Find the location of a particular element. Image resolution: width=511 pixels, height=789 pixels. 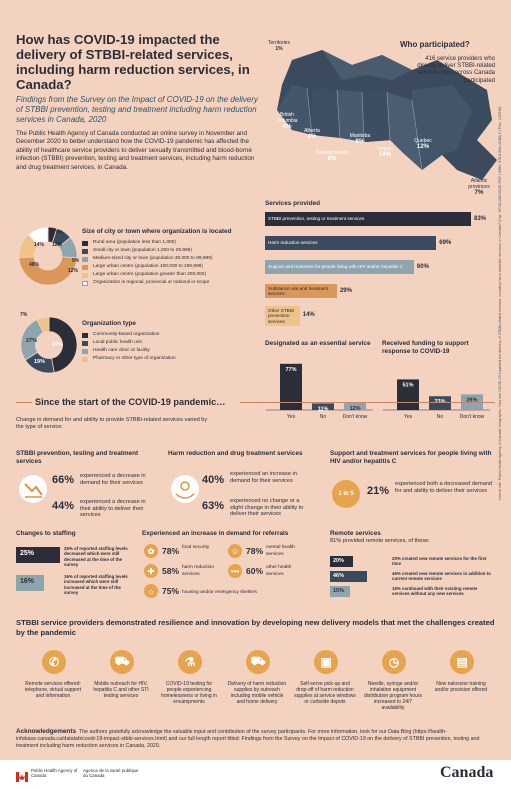

agency-en: Public Health Agency of Canada is located at coordinates (54, 773).